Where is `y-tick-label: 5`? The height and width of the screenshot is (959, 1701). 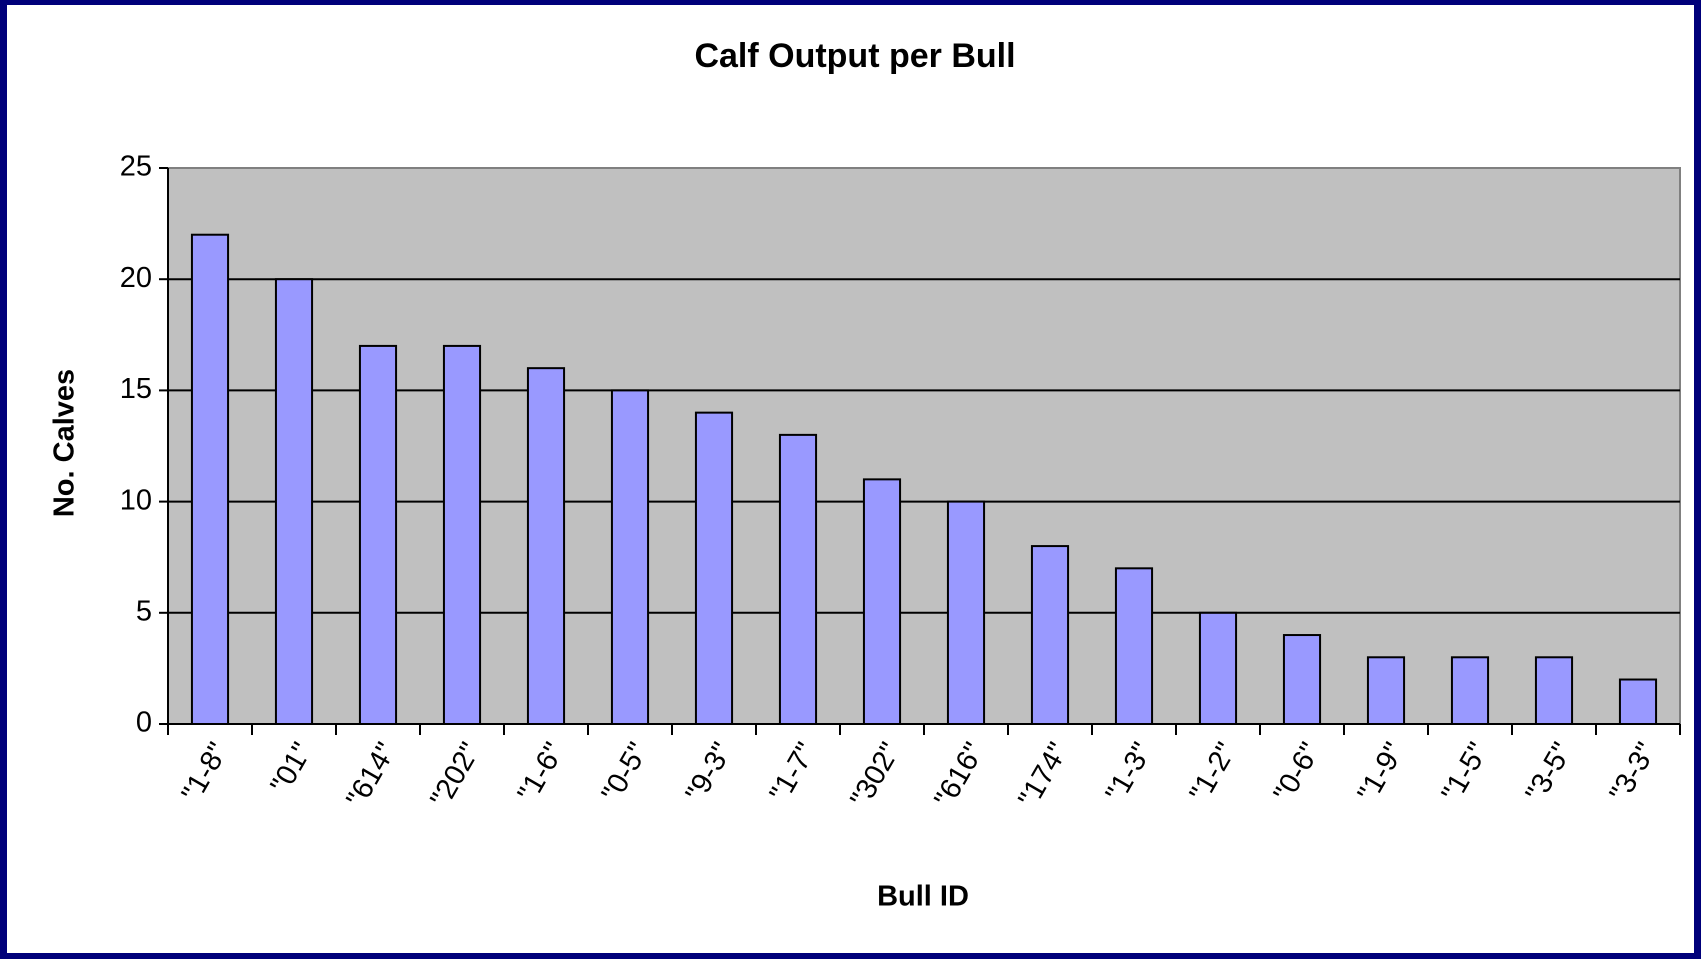 y-tick-label: 5 is located at coordinates (144, 611).